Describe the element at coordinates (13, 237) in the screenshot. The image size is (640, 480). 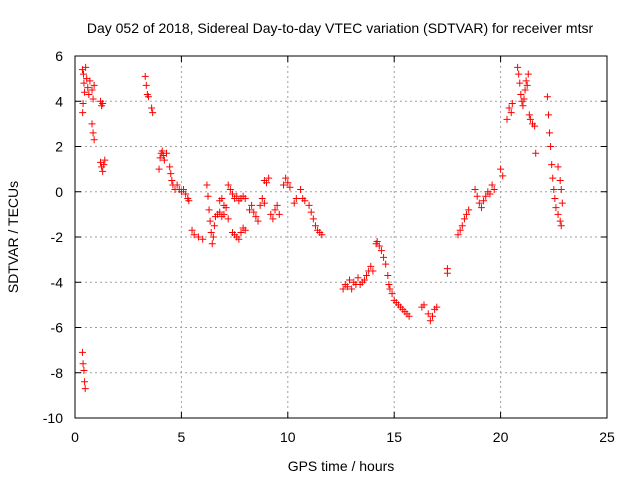
I see `y-axis-label: SDTVAR / TECUs` at that location.